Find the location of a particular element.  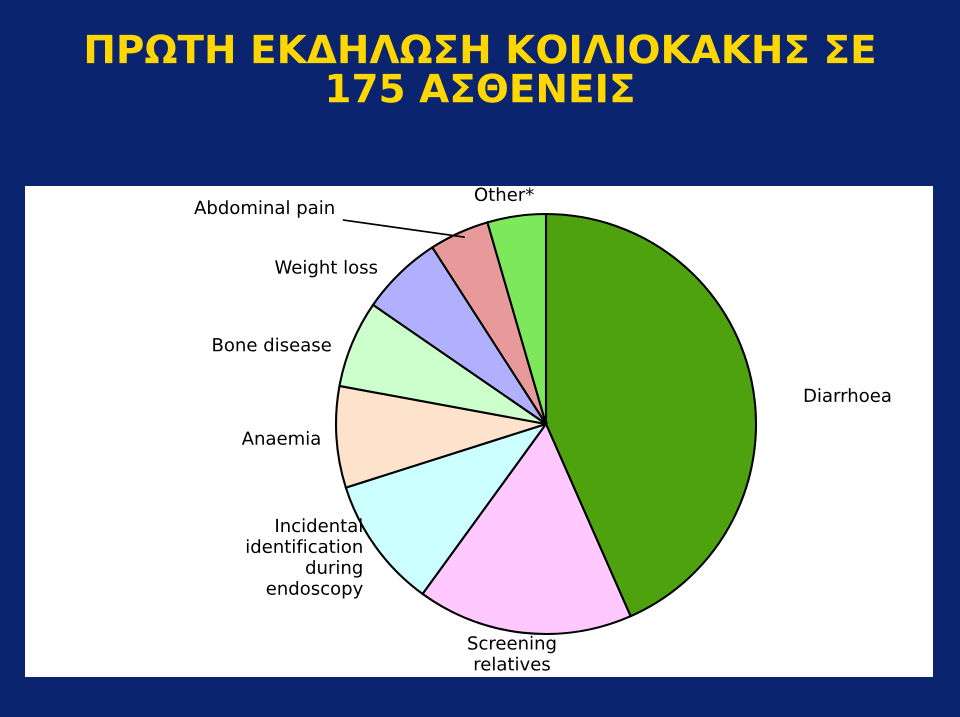

slice-label: Bone disease is located at coordinates (272, 345).